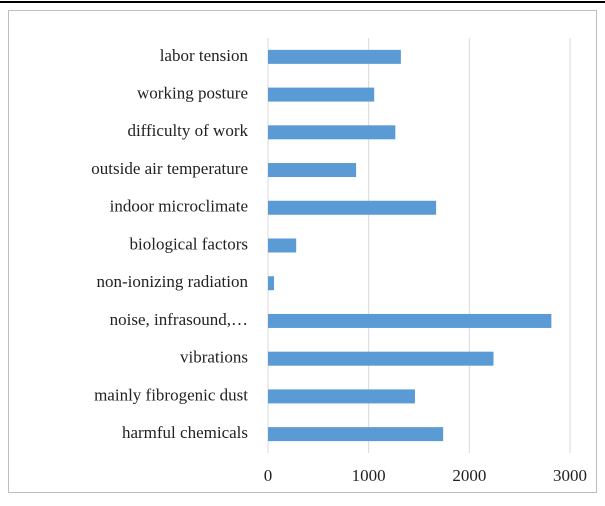 This screenshot has height=506, width=605. Describe the element at coordinates (172, 281) in the screenshot. I see `y-tick-label: non-ionizing radiation` at that location.